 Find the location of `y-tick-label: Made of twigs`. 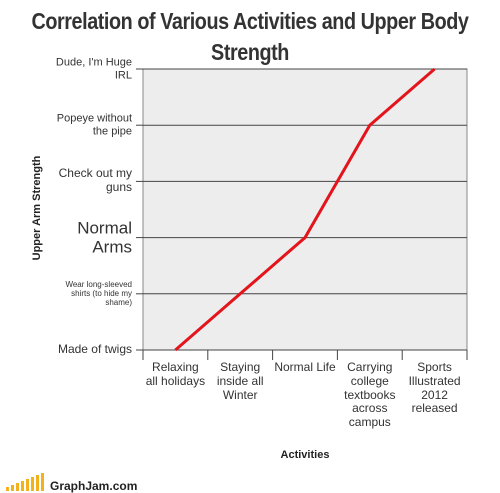

y-tick-label: Made of twigs is located at coordinates (94, 349).